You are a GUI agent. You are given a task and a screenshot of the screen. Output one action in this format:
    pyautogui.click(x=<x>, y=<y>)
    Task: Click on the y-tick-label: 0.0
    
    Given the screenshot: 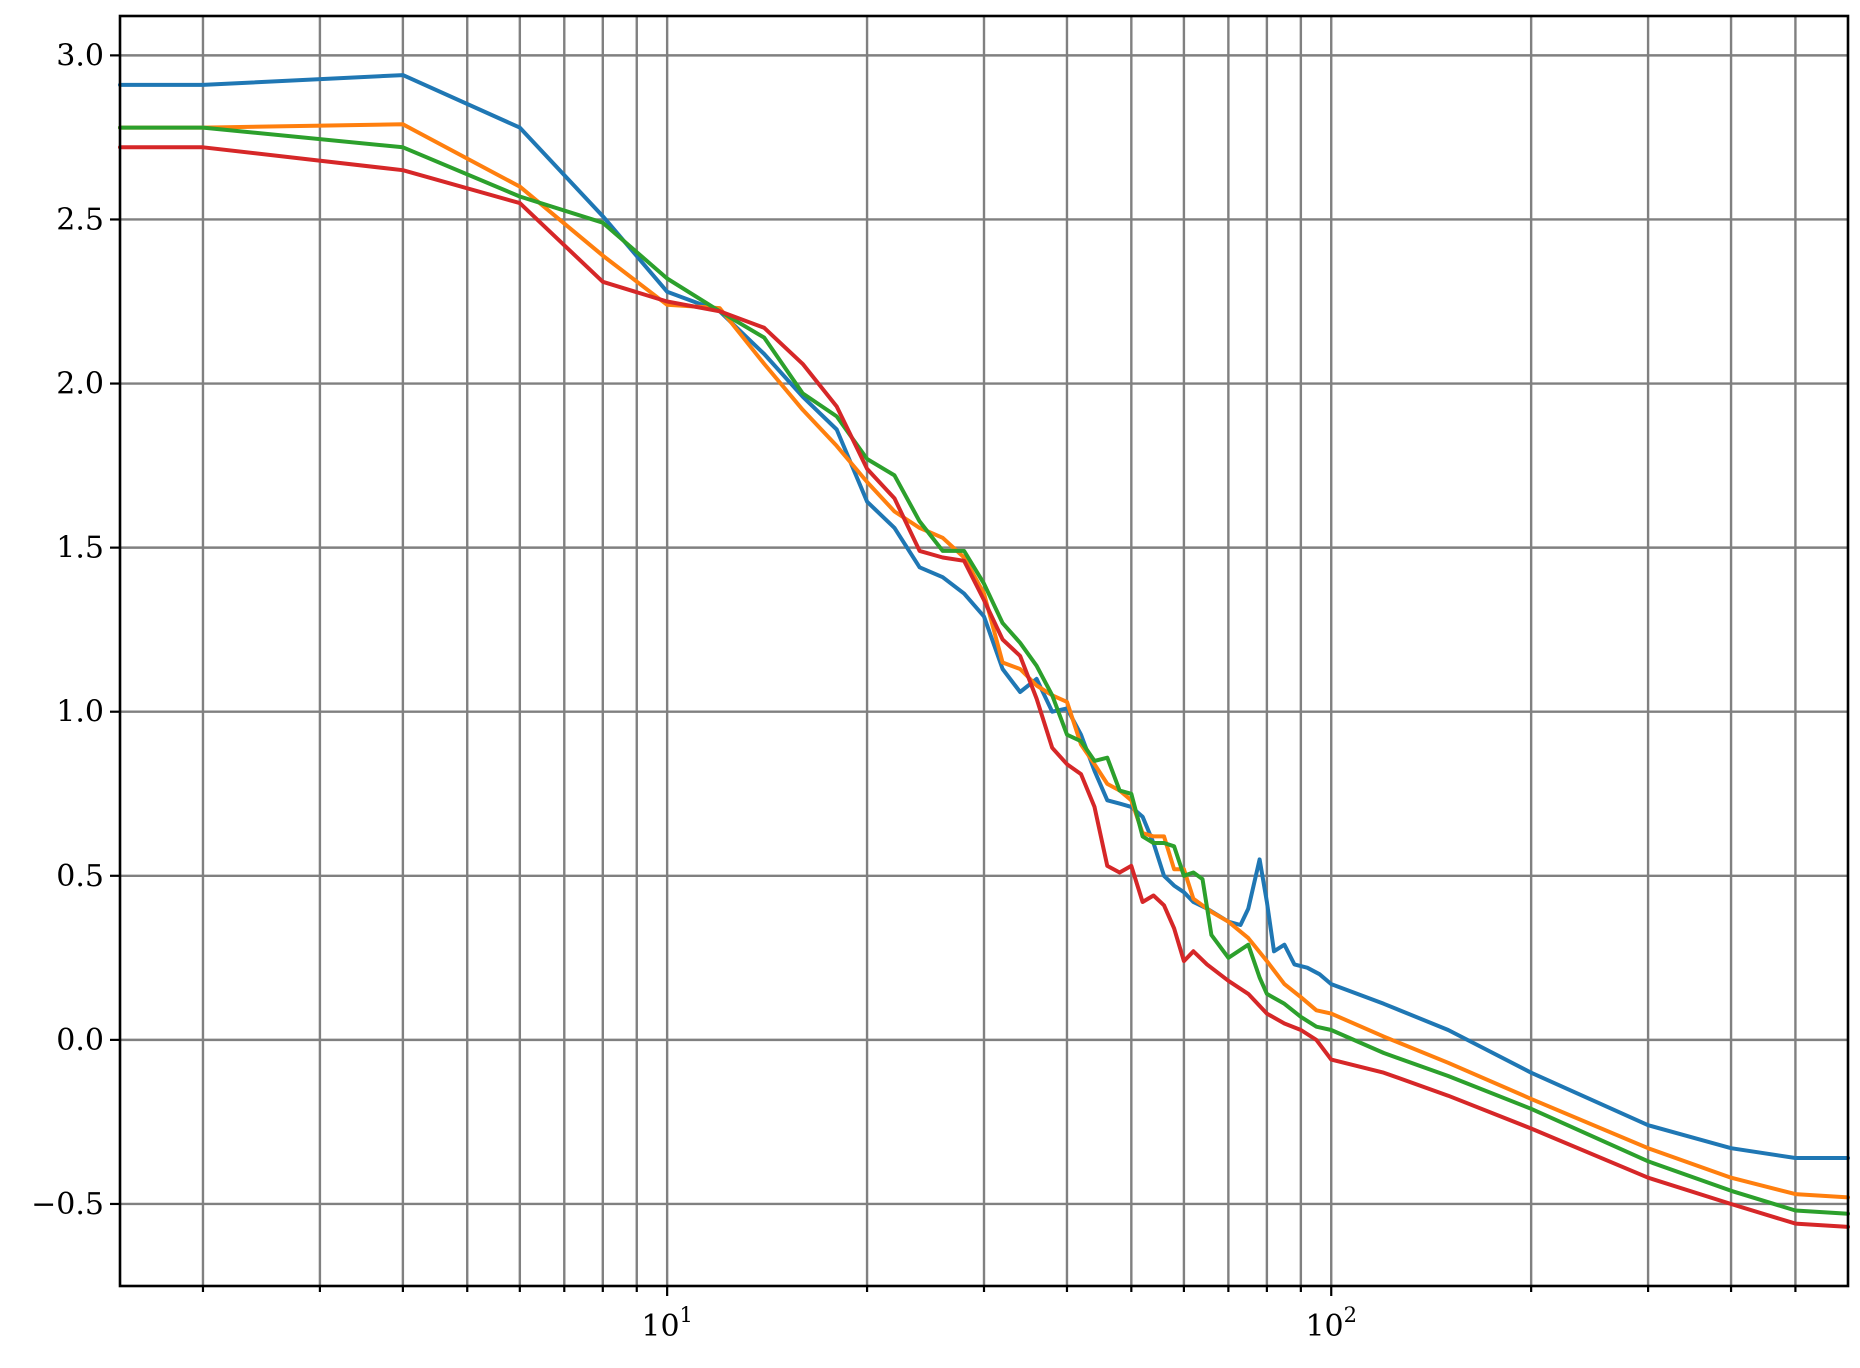 What is the action you would take?
    pyautogui.click(x=80, y=1040)
    